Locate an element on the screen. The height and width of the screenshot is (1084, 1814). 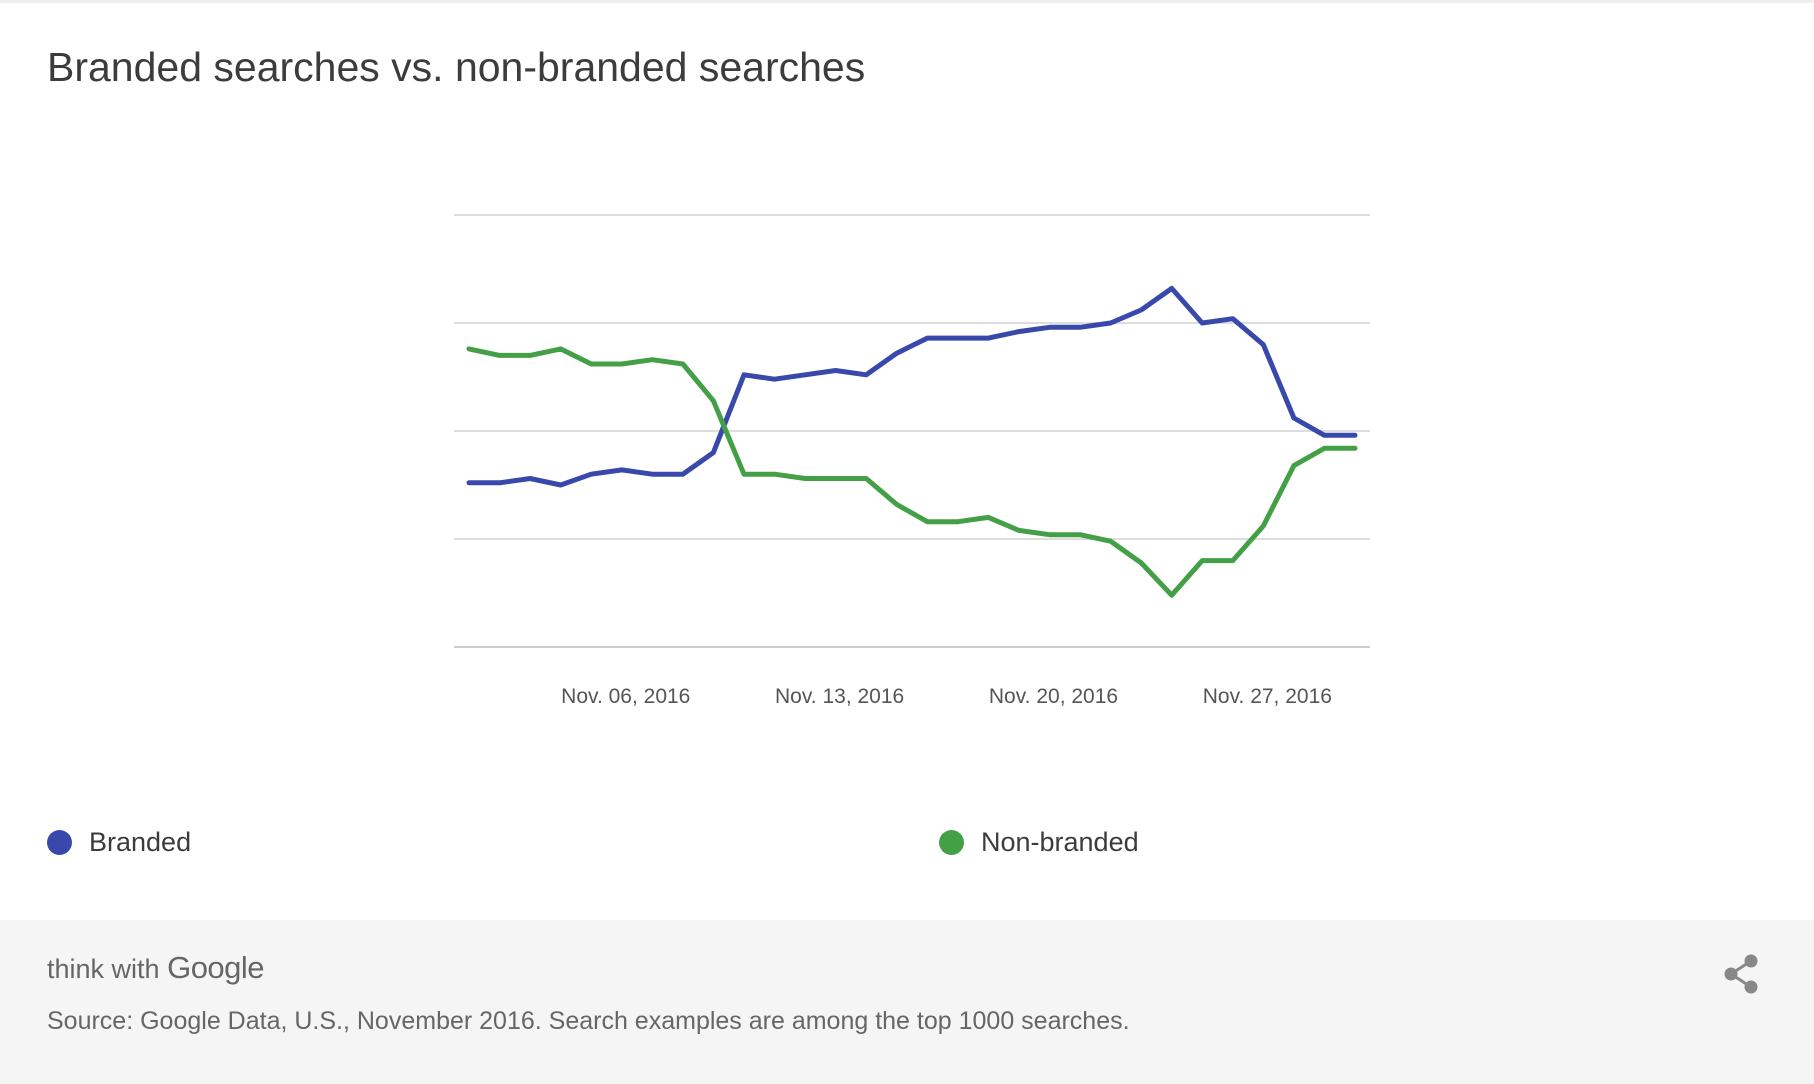
series-line-branded is located at coordinates (912, 386).